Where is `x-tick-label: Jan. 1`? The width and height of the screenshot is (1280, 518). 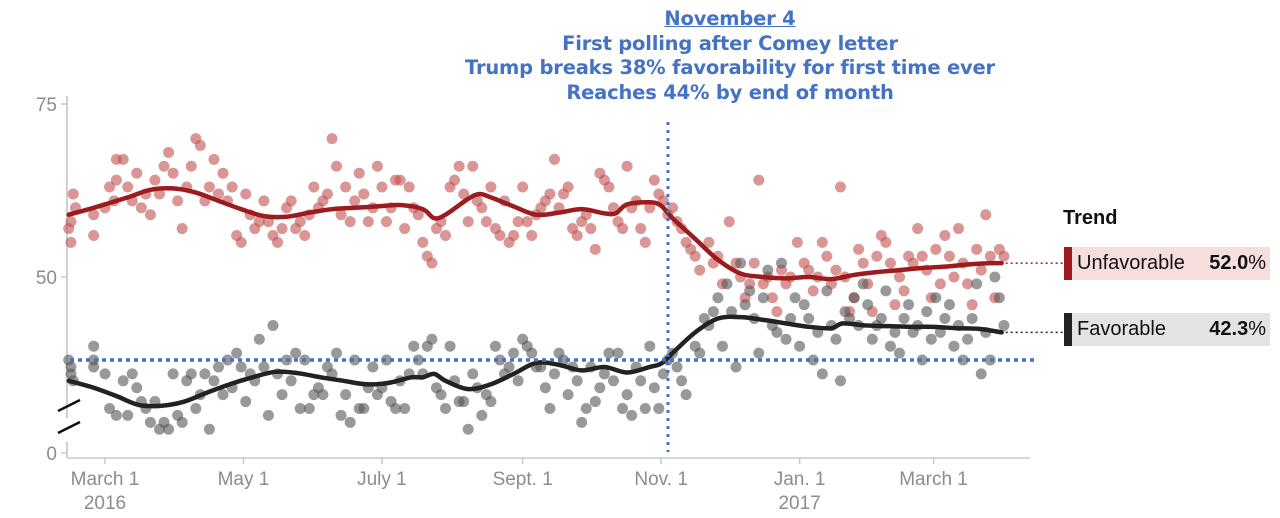
x-tick-label: Jan. 1 is located at coordinates (800, 479).